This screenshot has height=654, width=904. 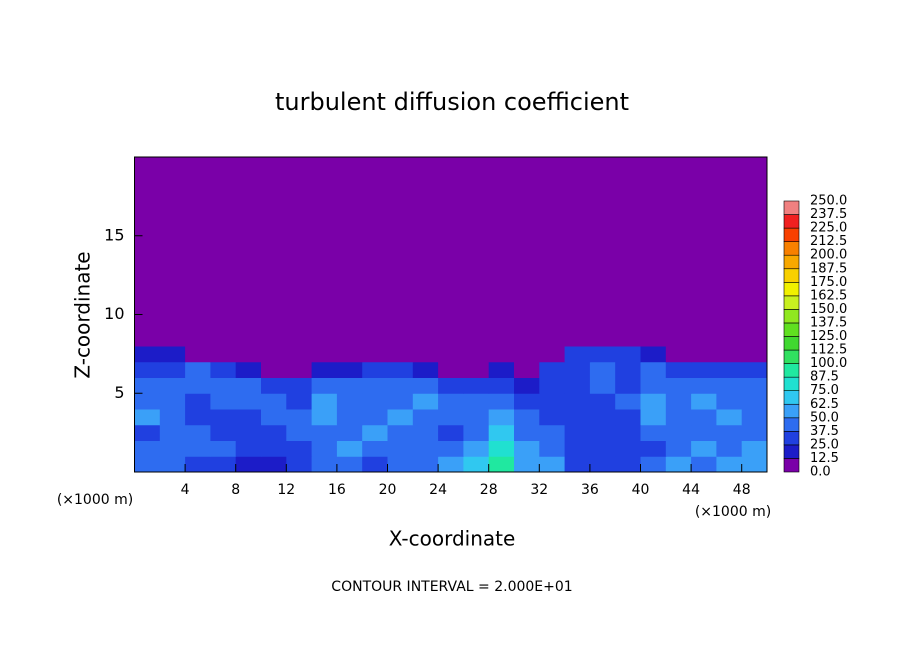 I want to click on colorbar-label: 200.0, so click(x=828, y=255).